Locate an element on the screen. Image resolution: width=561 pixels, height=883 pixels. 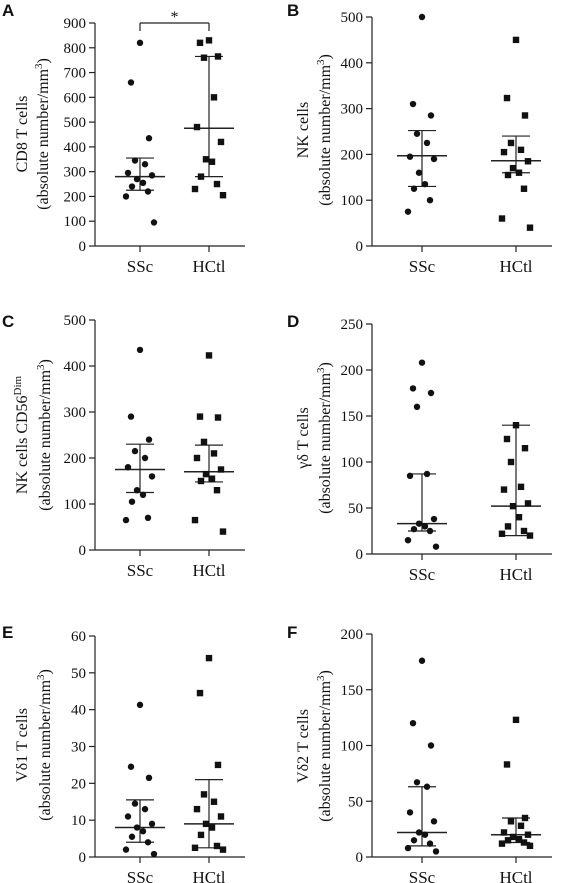
y-tick-label: 40 is located at coordinates (78, 711).